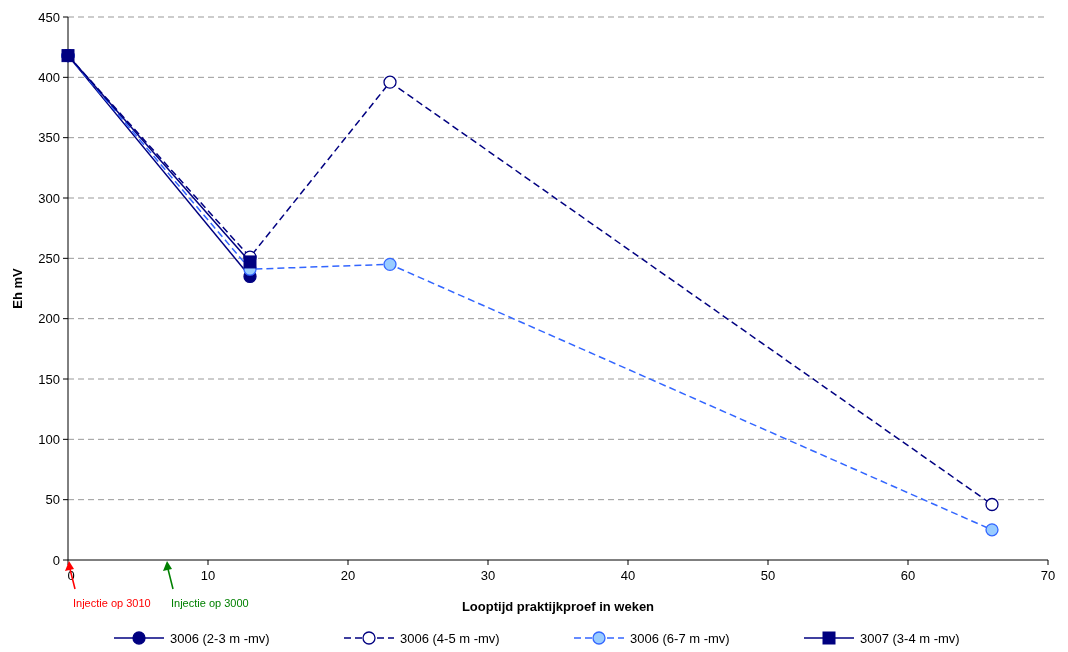 The width and height of the screenshot is (1068, 652). Describe the element at coordinates (1048, 575) in the screenshot. I see `x-tick-label: 70` at that location.